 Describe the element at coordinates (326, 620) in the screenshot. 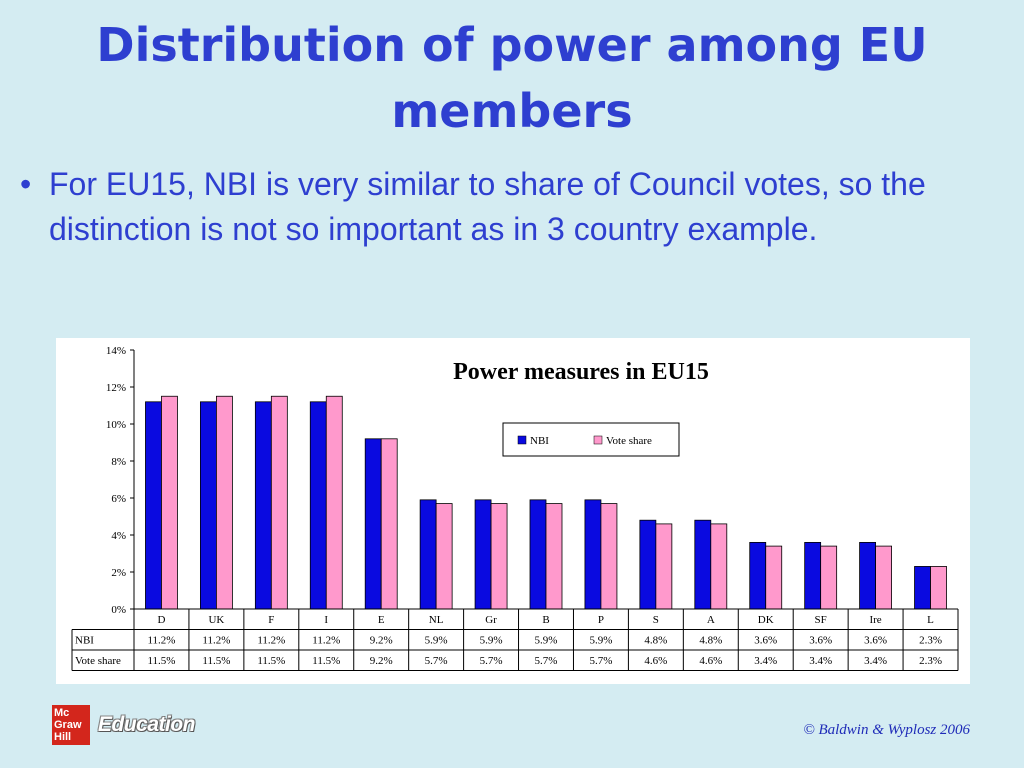

I see `category-label: I` at that location.